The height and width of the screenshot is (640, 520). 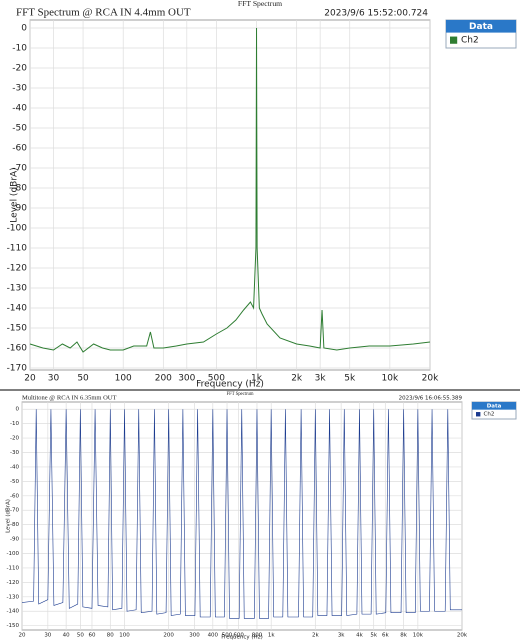 What do you see at coordinates (376, 14) in the screenshot?
I see `timestamp: 2023/9/6 15:52:00.724` at bounding box center [376, 14].